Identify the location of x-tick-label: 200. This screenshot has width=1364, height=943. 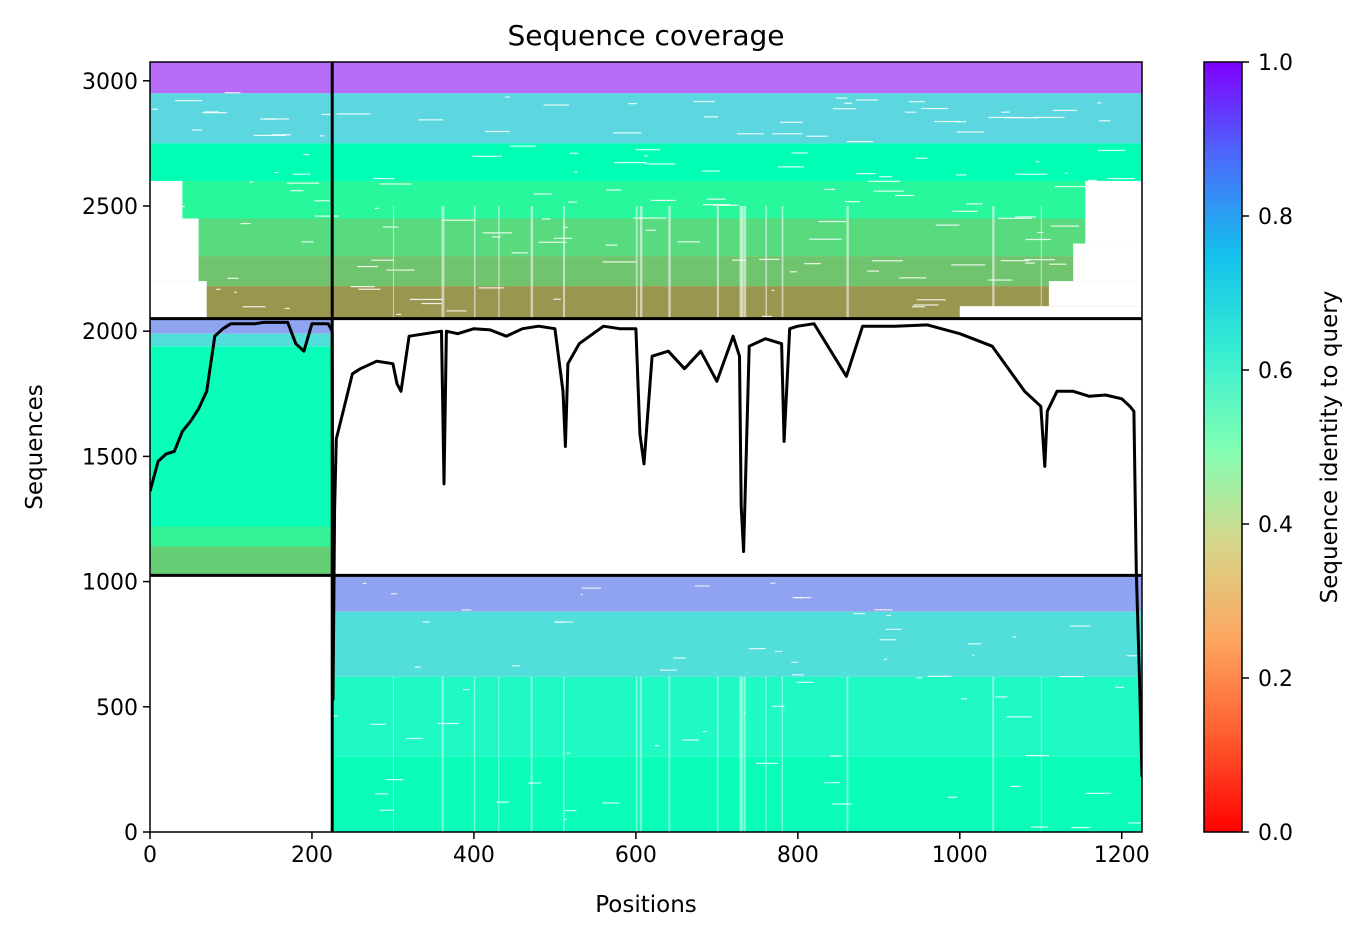
(312, 855).